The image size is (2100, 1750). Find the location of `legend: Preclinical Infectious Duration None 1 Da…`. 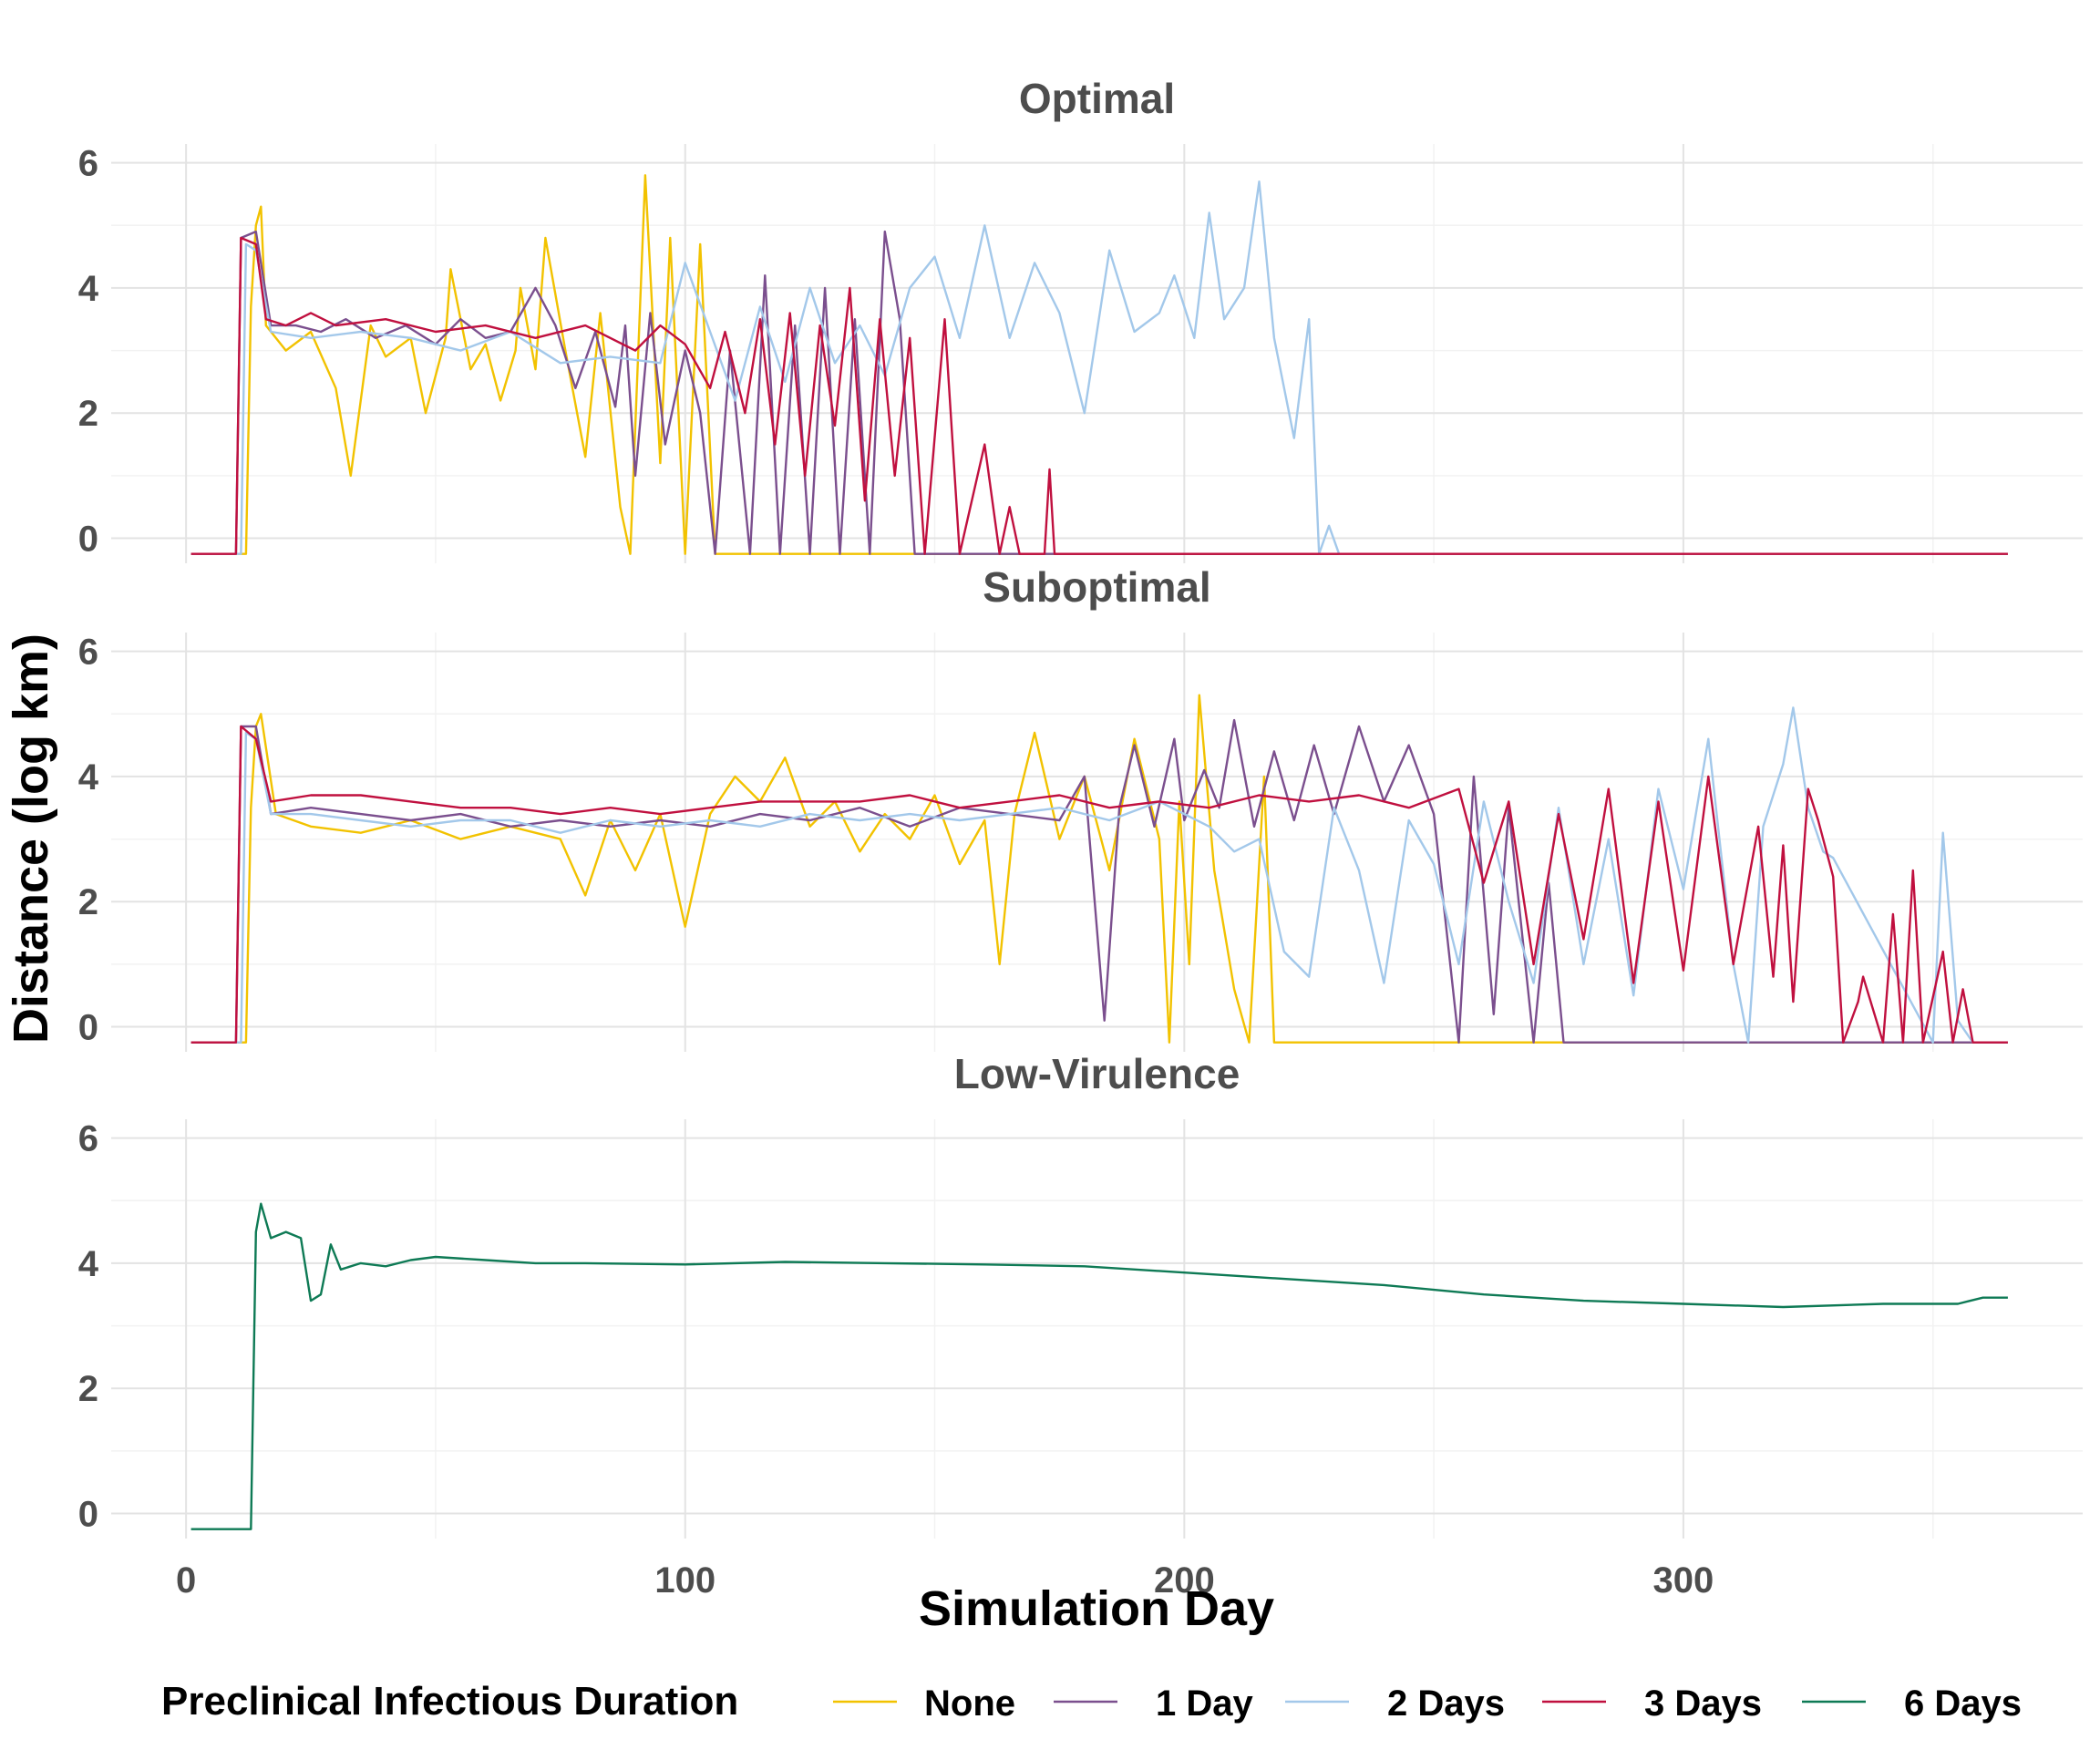

legend: Preclinical Infectious Duration None 1 Da… is located at coordinates (1092, 1701).